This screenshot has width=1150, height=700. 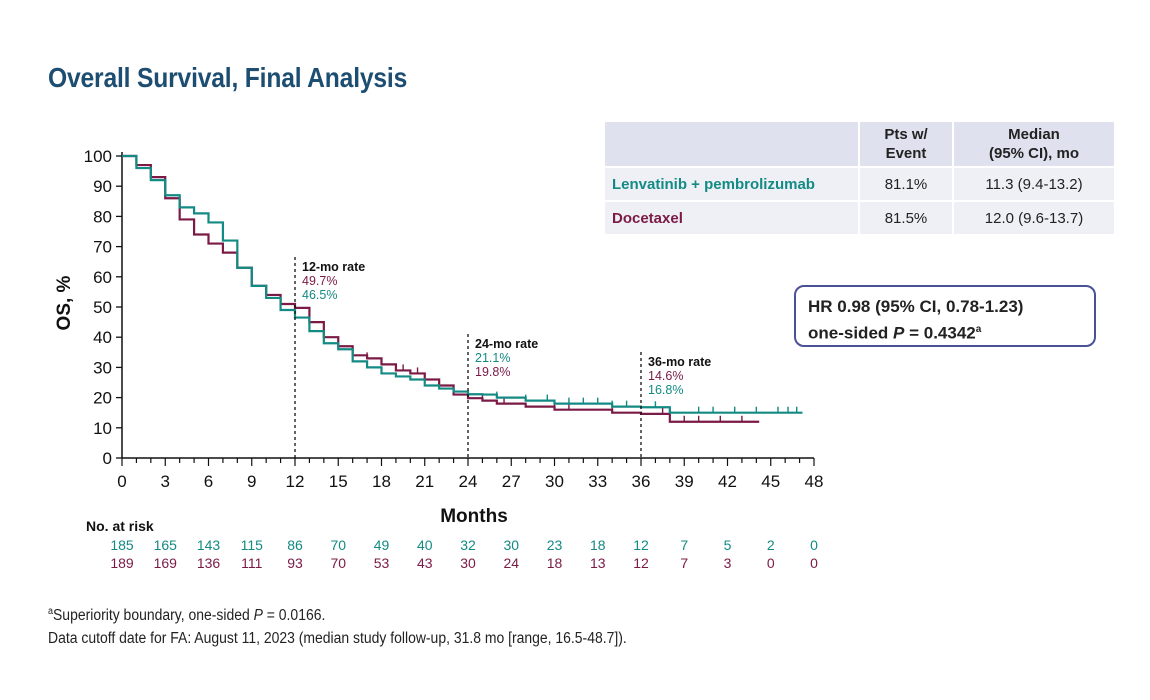 I want to click on x-tick-label: 24, so click(x=468, y=481).